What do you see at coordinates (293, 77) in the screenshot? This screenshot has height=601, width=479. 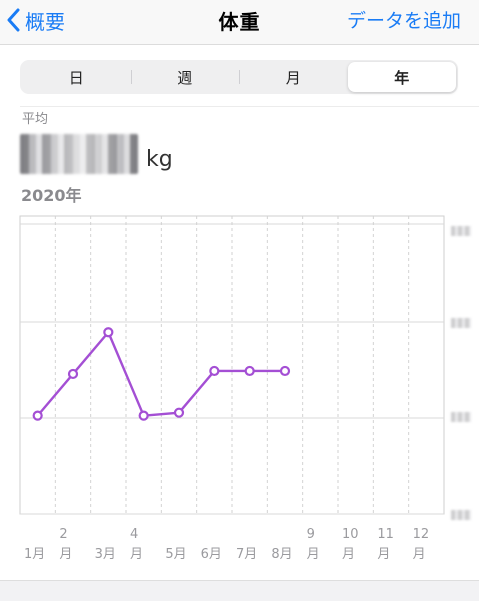 I see `segment-month: 月` at bounding box center [293, 77].